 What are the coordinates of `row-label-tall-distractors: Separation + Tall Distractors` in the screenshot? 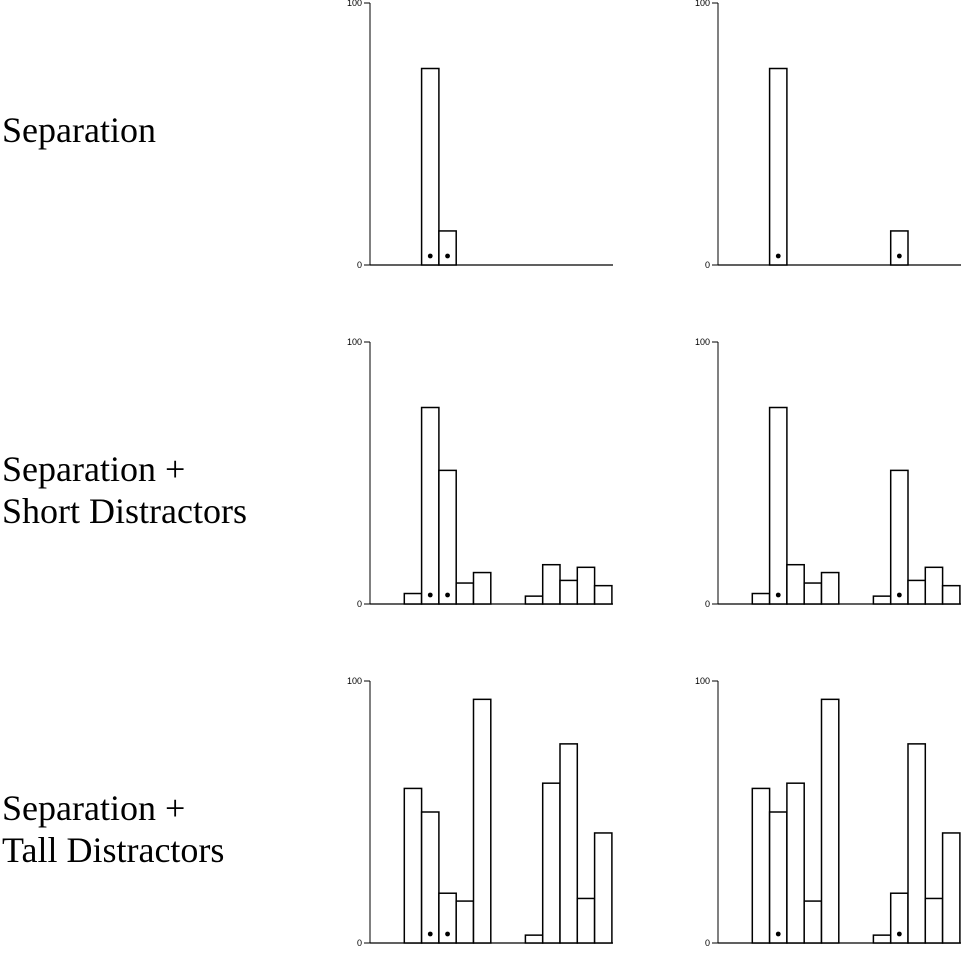 It's located at (113, 829).